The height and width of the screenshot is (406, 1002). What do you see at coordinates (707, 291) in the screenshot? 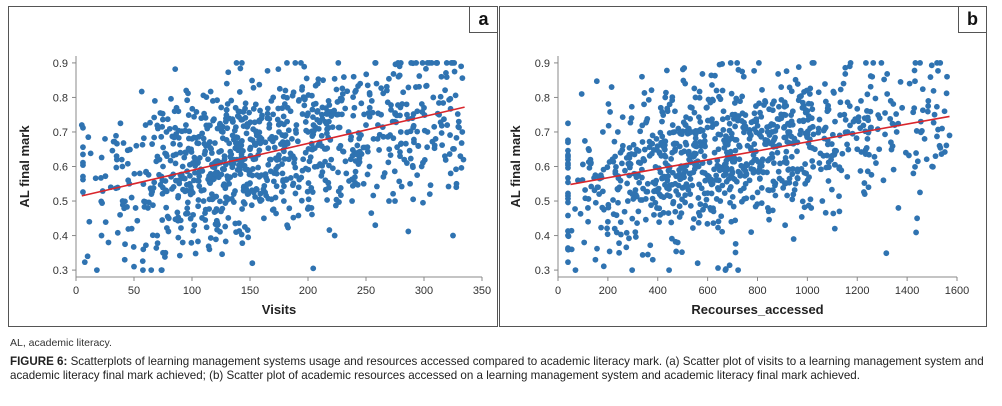
I see `x-tick-label-b: 600` at bounding box center [707, 291].